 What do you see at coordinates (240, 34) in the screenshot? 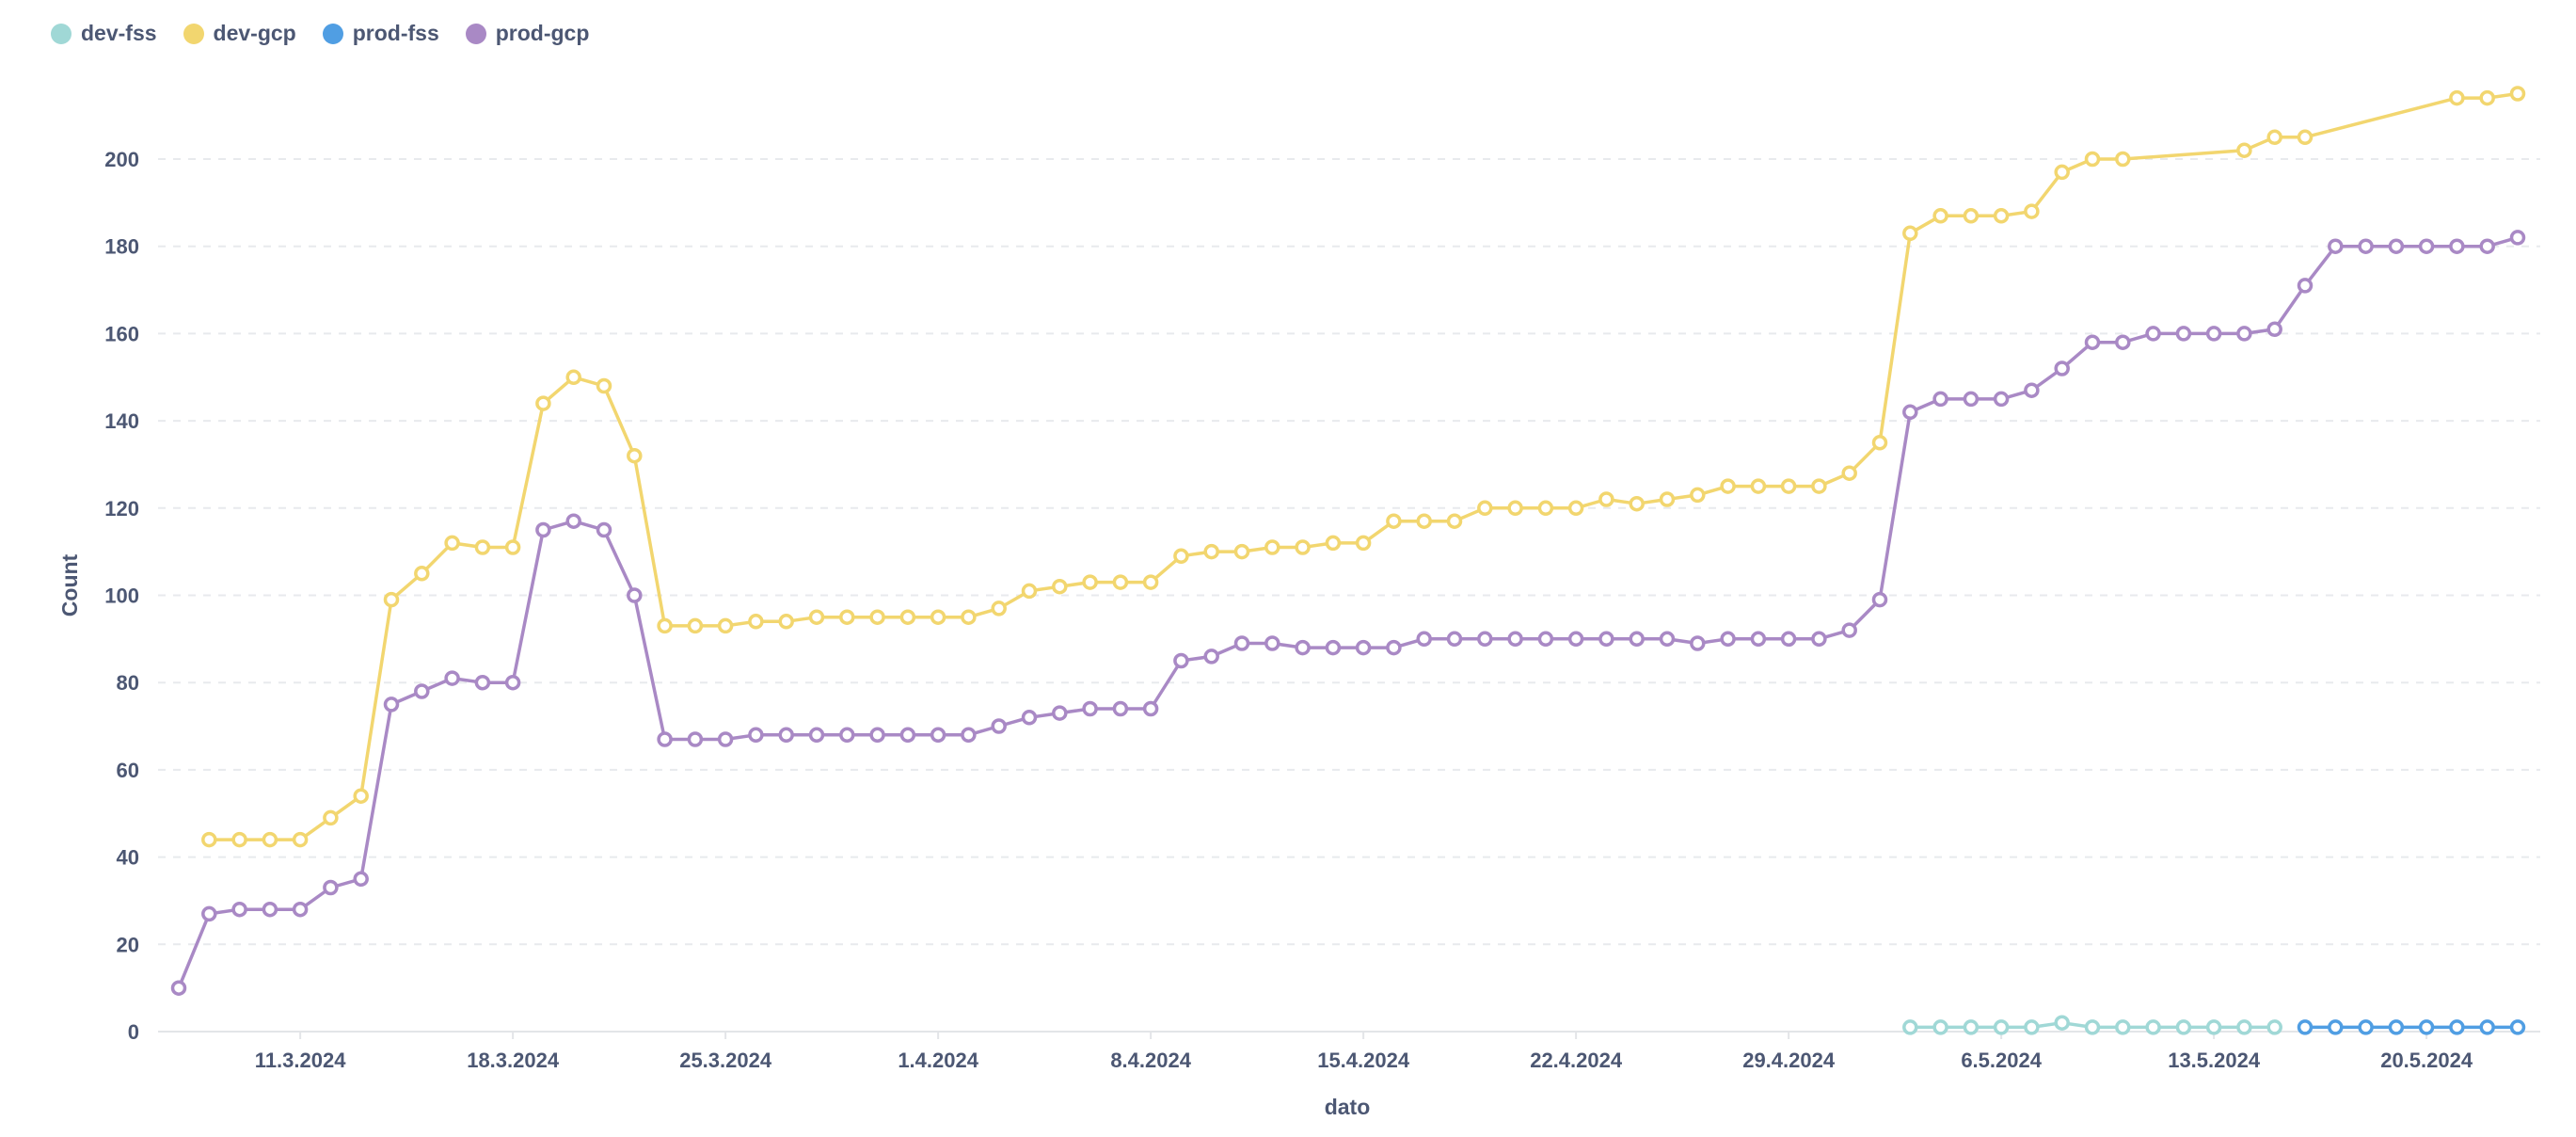
I see `legend-item-dev-gcp: dev-gcp` at bounding box center [240, 34].